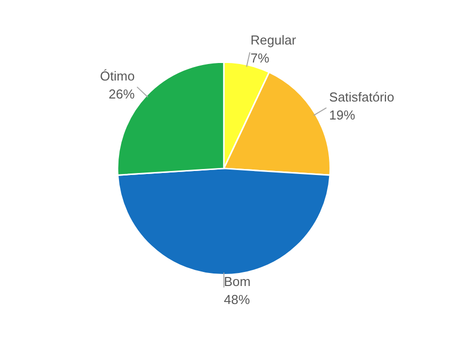  I want to click on slice-label: Satisfatório, so click(361, 97).